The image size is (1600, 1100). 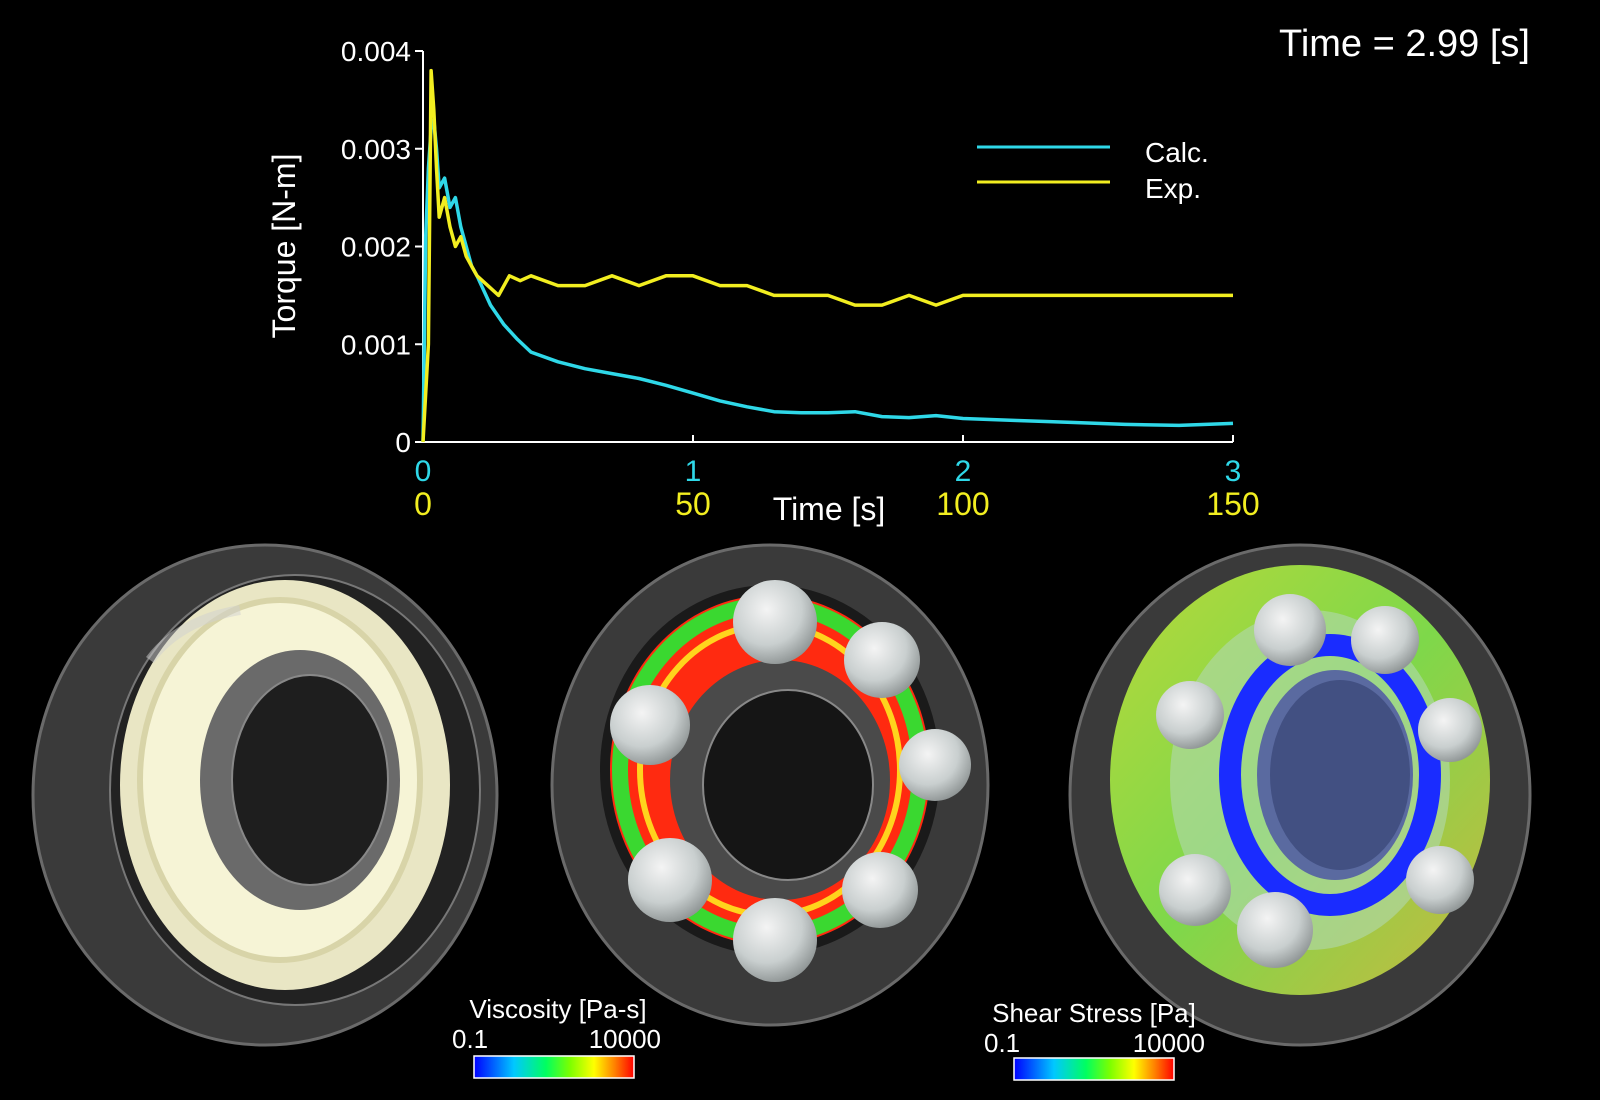 What do you see at coordinates (1093, 170) in the screenshot?
I see `legend: Calc. Exp.` at bounding box center [1093, 170].